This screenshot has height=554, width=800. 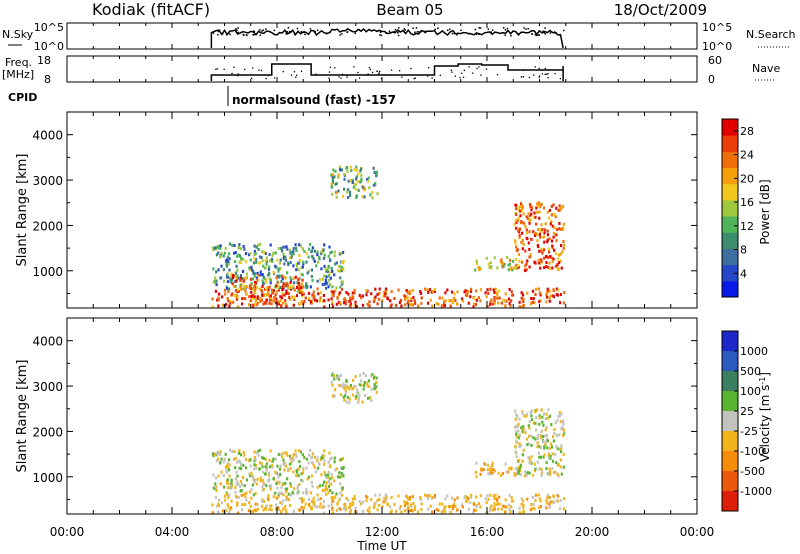 I want to click on velocity-colorbar-tick-label: -500, so click(x=752, y=471).